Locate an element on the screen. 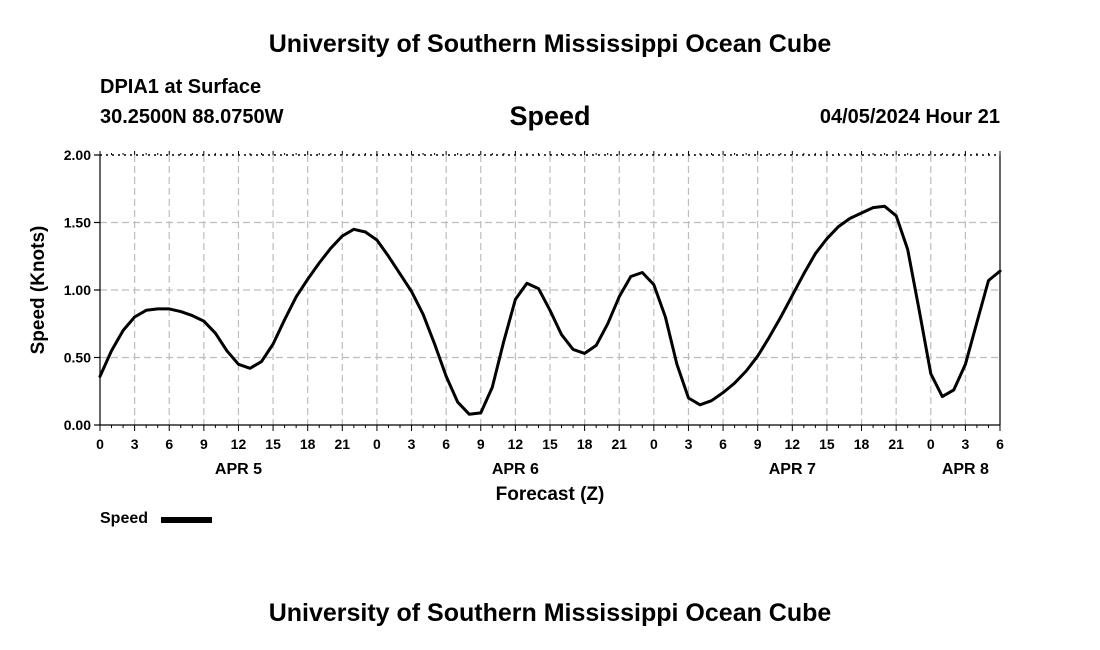  y-tick-label: 0.50 is located at coordinates (77, 358).